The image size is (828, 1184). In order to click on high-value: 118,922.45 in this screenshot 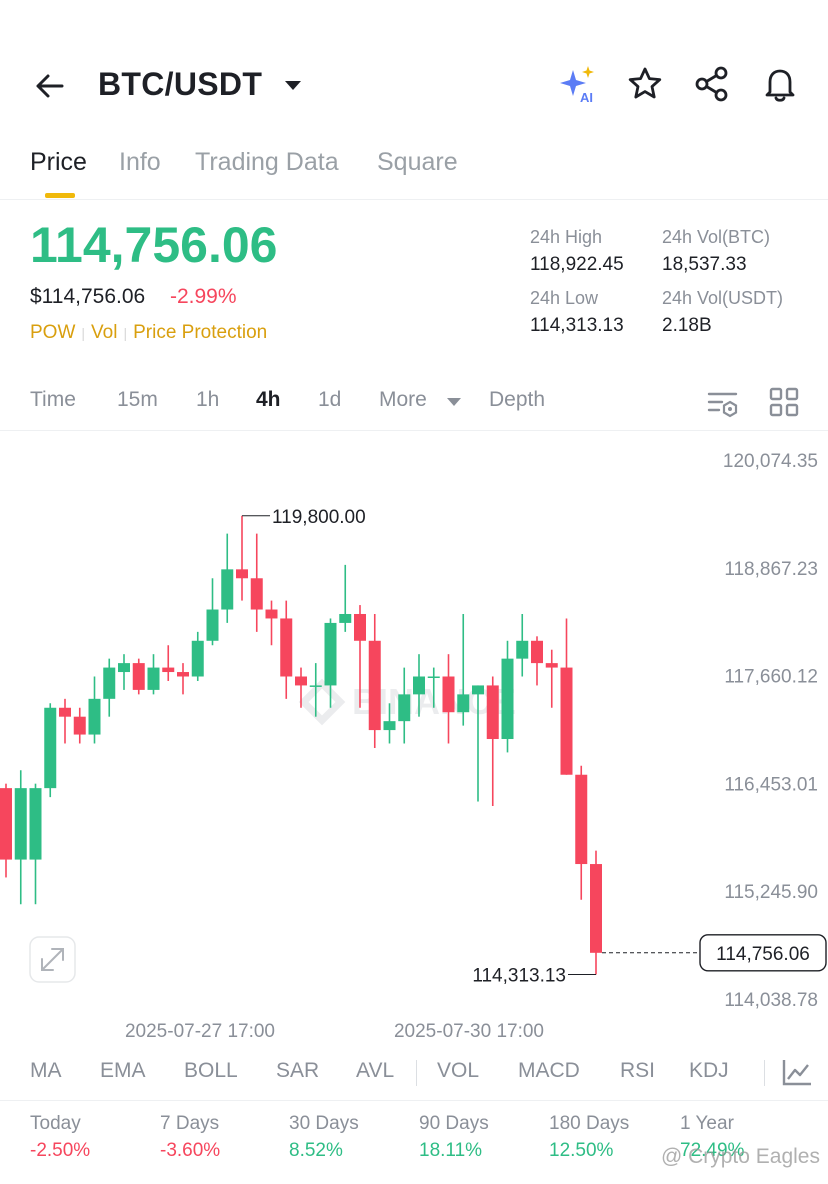, I will do `click(577, 264)`.